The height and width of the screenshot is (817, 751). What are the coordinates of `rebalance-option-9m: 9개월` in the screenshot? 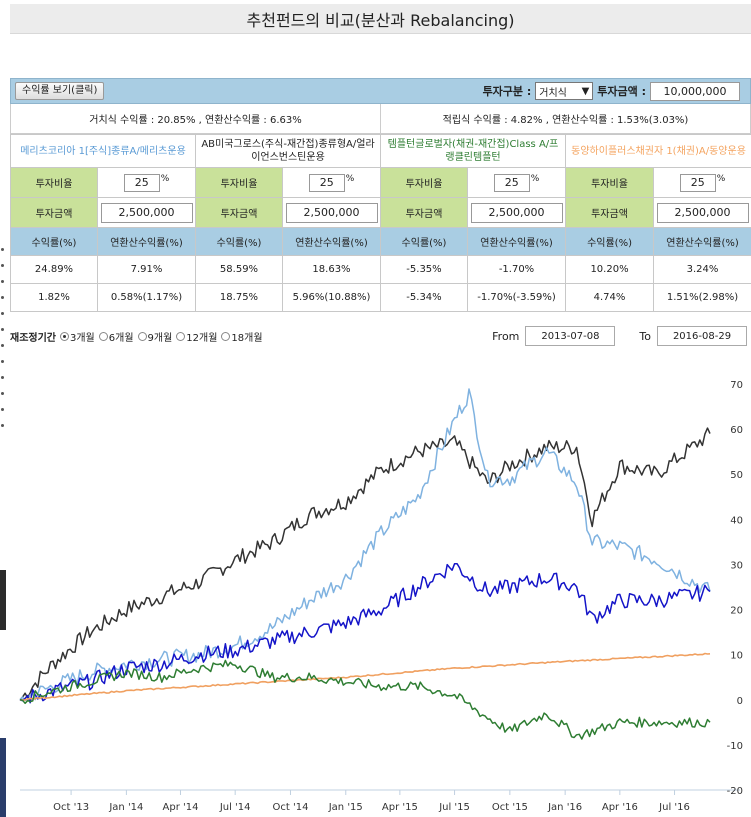 It's located at (154, 336).